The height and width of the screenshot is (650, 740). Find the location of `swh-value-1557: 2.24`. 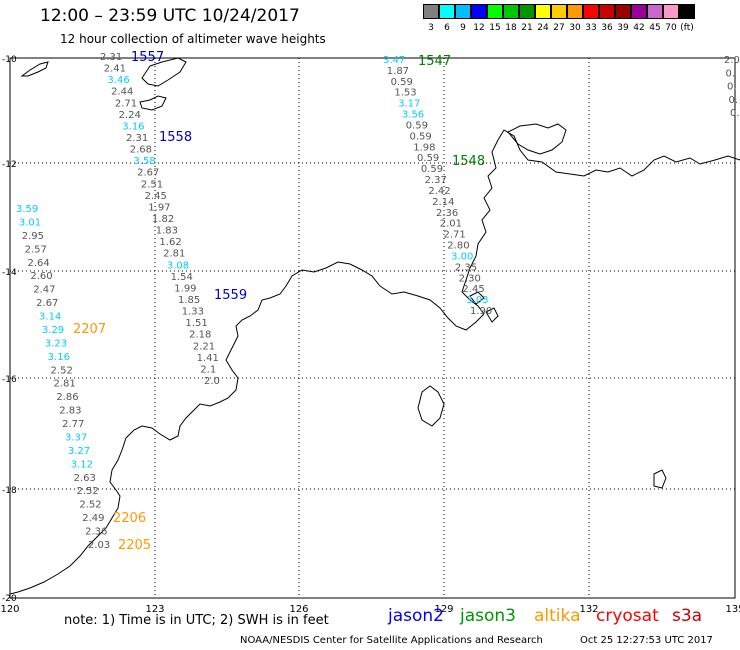

swh-value-1557: 2.24 is located at coordinates (130, 115).